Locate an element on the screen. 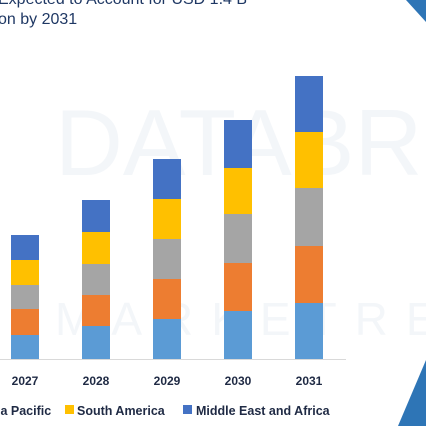 The width and height of the screenshot is (426, 426). bar-segment-south-america-2028 is located at coordinates (96, 248).